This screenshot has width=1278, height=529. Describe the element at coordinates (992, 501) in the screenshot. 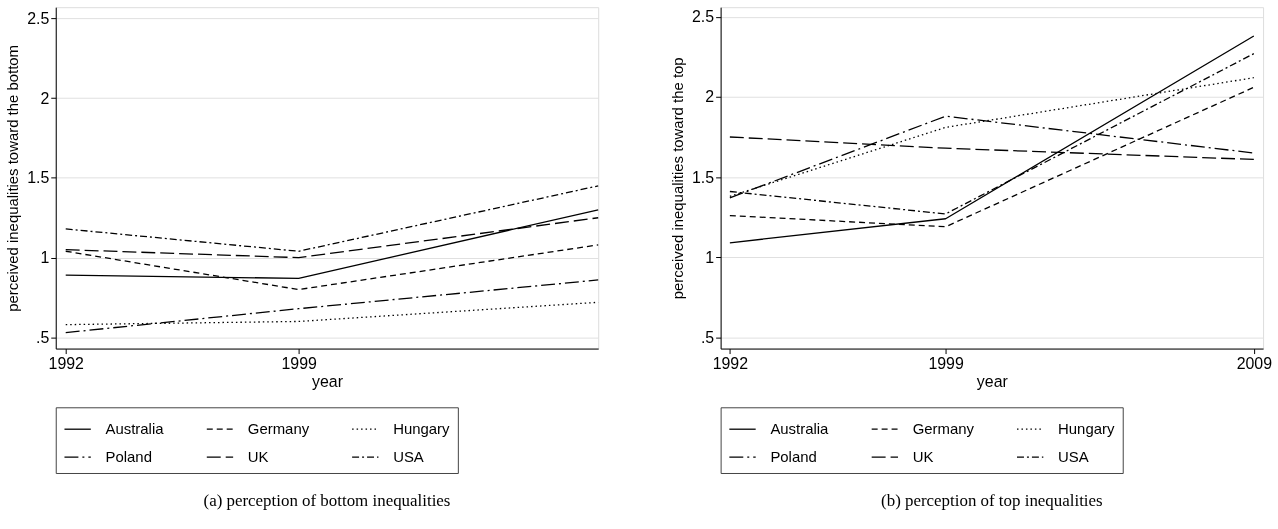

I see `text: (b) perception of top inequalities` at that location.